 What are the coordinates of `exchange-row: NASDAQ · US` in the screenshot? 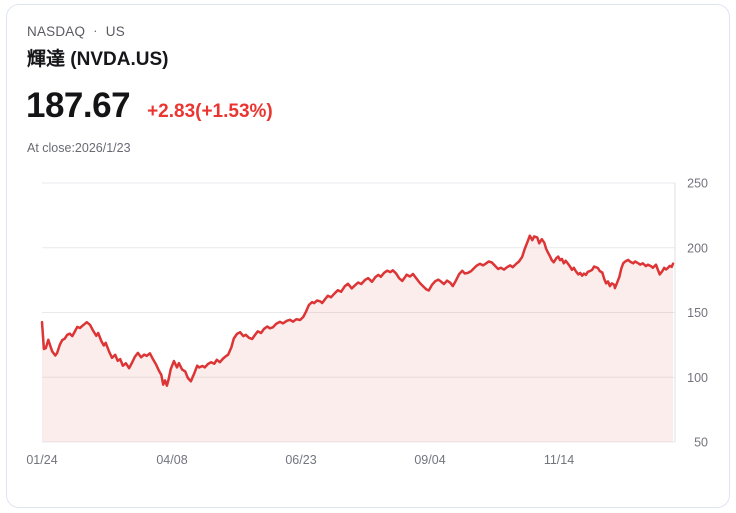 It's located at (76, 31).